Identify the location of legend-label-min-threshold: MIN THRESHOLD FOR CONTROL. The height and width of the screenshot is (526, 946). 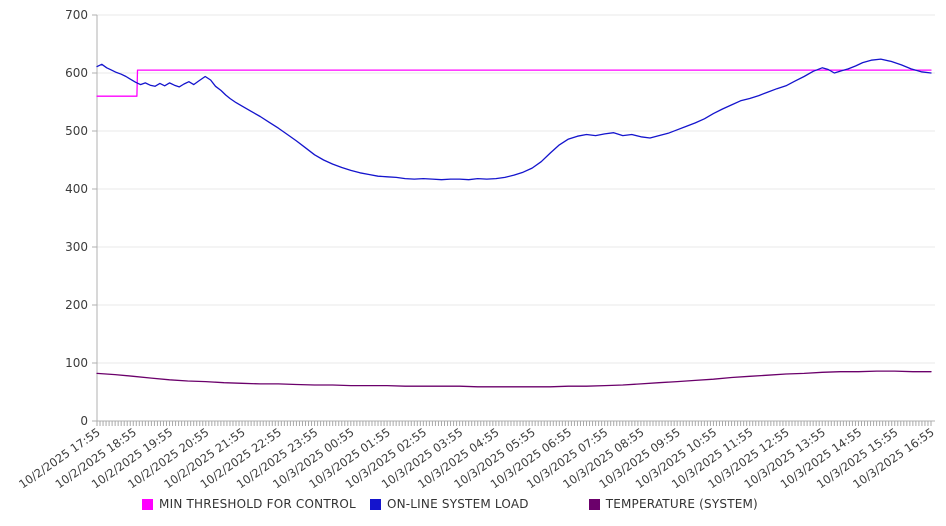
(257, 504).